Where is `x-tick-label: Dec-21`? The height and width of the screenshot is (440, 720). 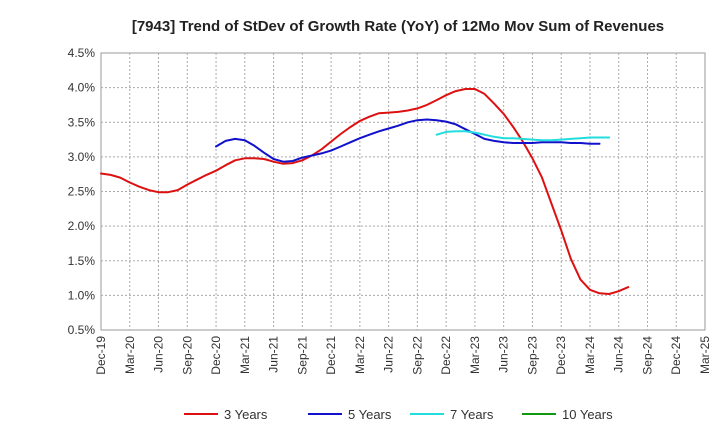 x-tick-label: Dec-21 is located at coordinates (331, 355).